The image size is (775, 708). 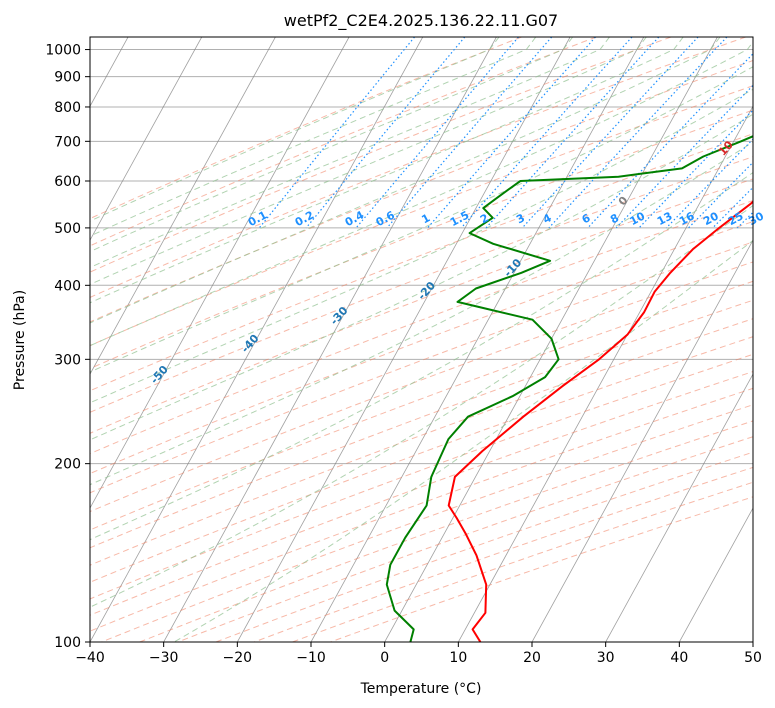 What do you see at coordinates (756, 218) in the screenshot?
I see `mixing-ratio-label: 30` at bounding box center [756, 218].